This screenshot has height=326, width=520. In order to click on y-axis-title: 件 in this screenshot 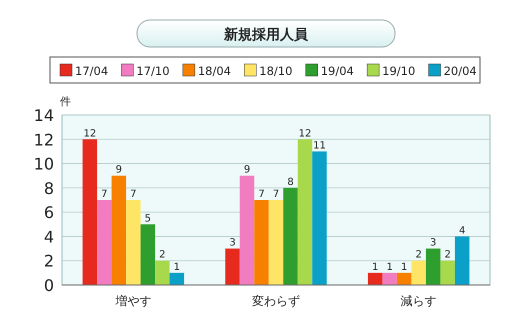, I will do `click(65, 101)`.